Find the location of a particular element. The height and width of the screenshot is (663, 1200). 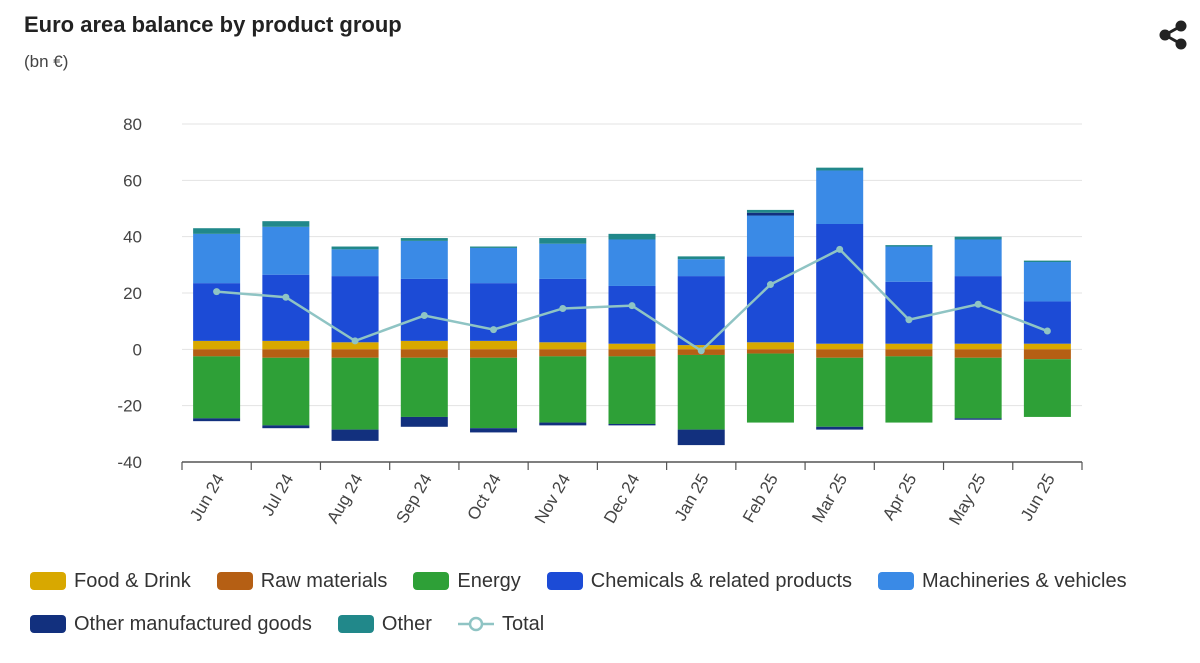

share-icon is located at coordinates (1173, 35).